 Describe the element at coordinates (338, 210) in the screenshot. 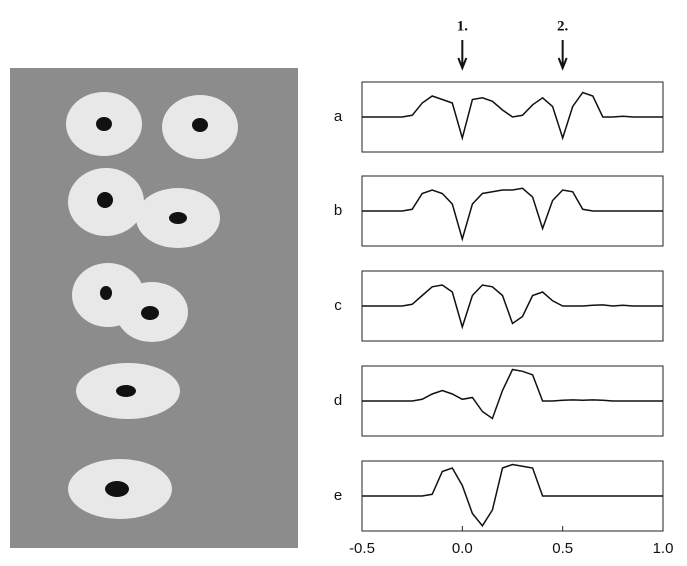

I see `panel-label: b` at that location.